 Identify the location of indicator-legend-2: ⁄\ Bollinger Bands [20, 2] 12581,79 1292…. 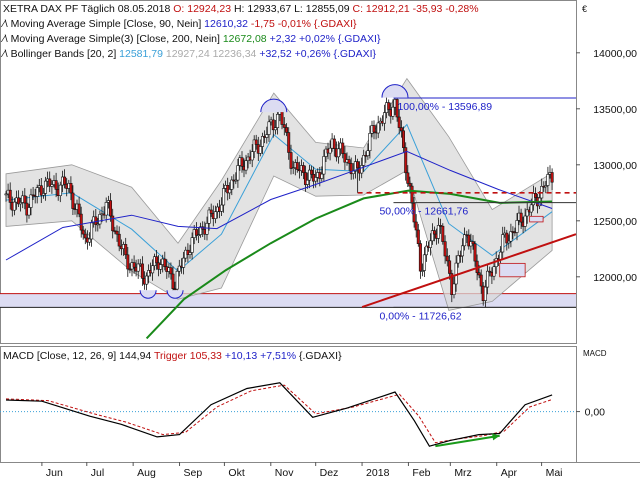
(188, 54).